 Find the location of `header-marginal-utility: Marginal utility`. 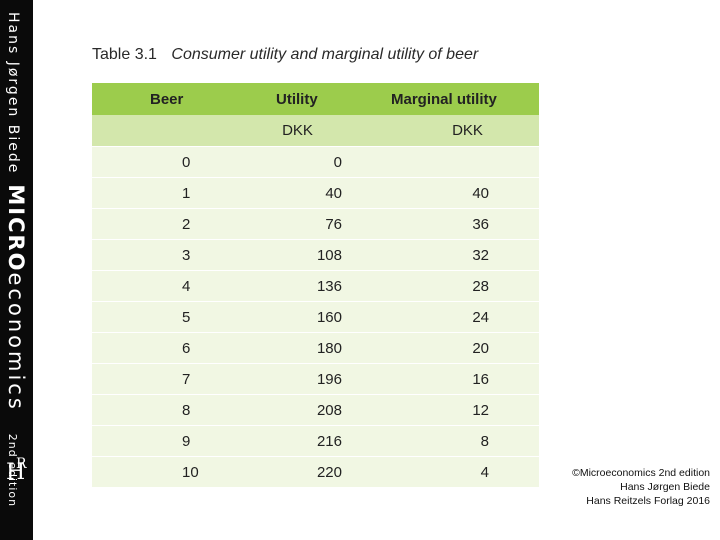

header-marginal-utility: Marginal utility is located at coordinates (447, 99).